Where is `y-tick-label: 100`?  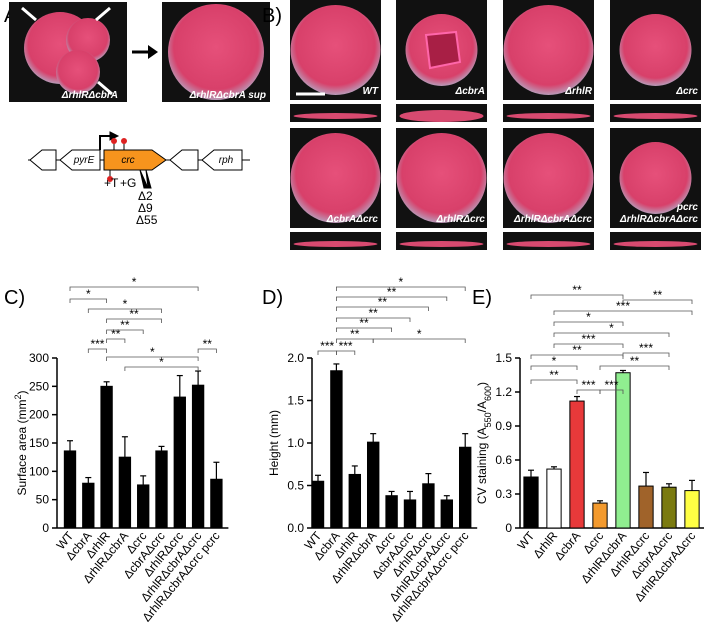
y-tick-label: 100 is located at coordinates (39, 471).